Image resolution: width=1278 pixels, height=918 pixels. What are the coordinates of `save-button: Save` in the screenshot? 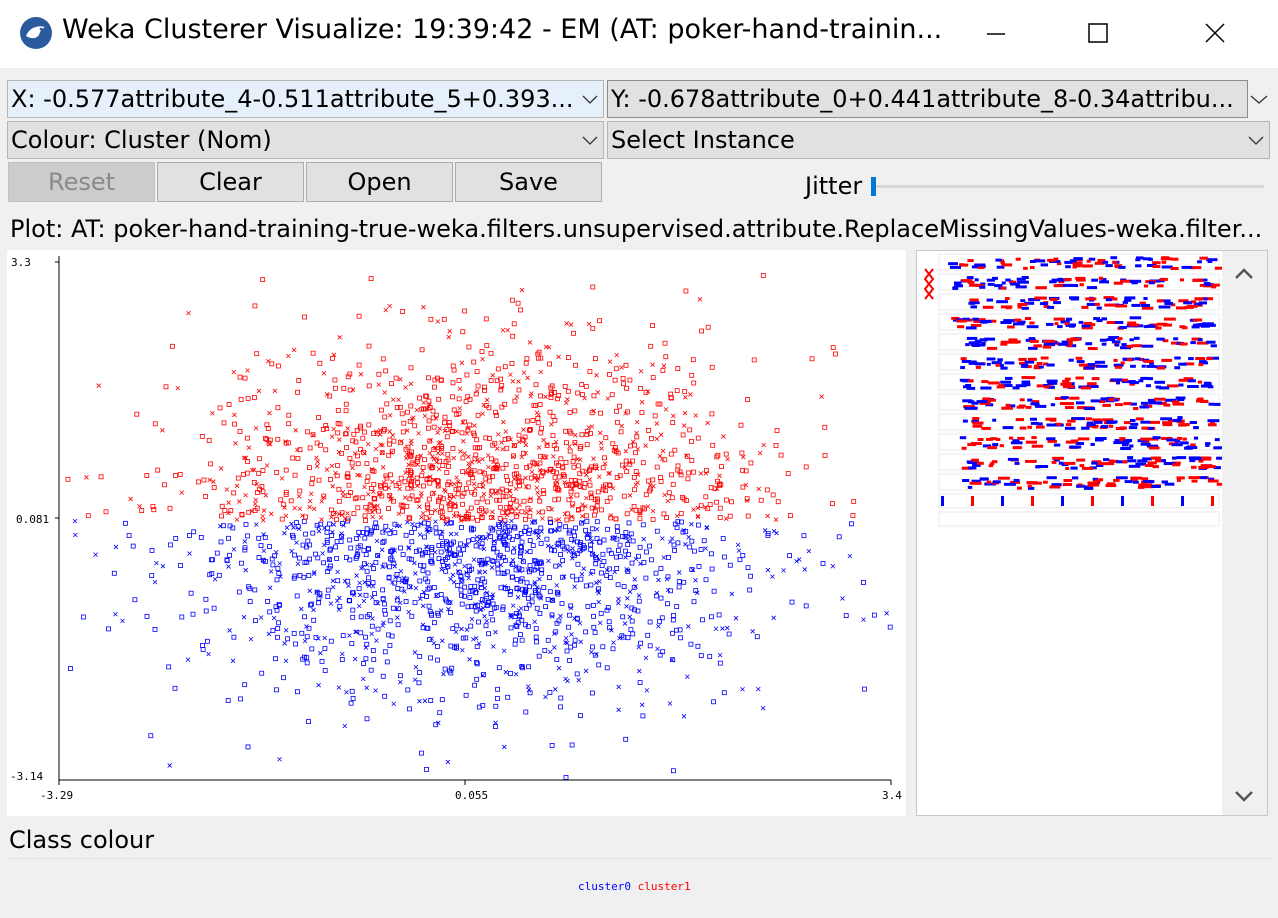 It's located at (528, 182).